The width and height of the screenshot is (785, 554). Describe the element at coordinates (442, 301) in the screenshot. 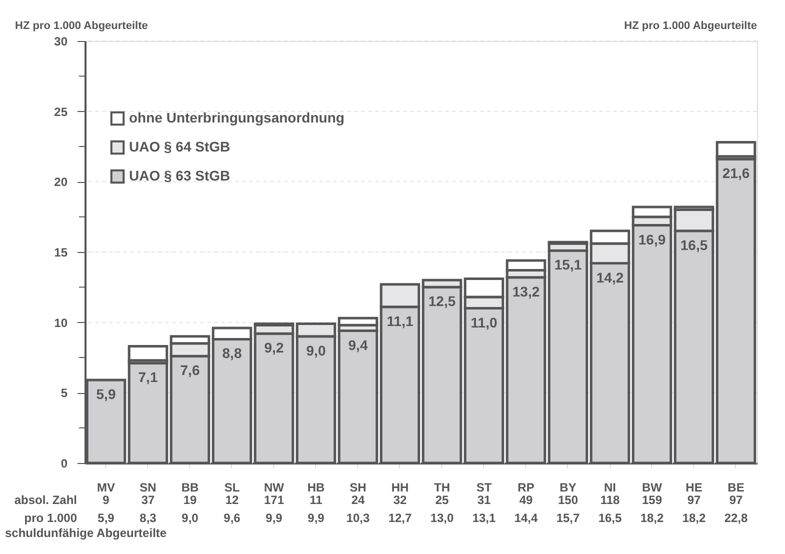

I see `data-label: 12,5` at that location.